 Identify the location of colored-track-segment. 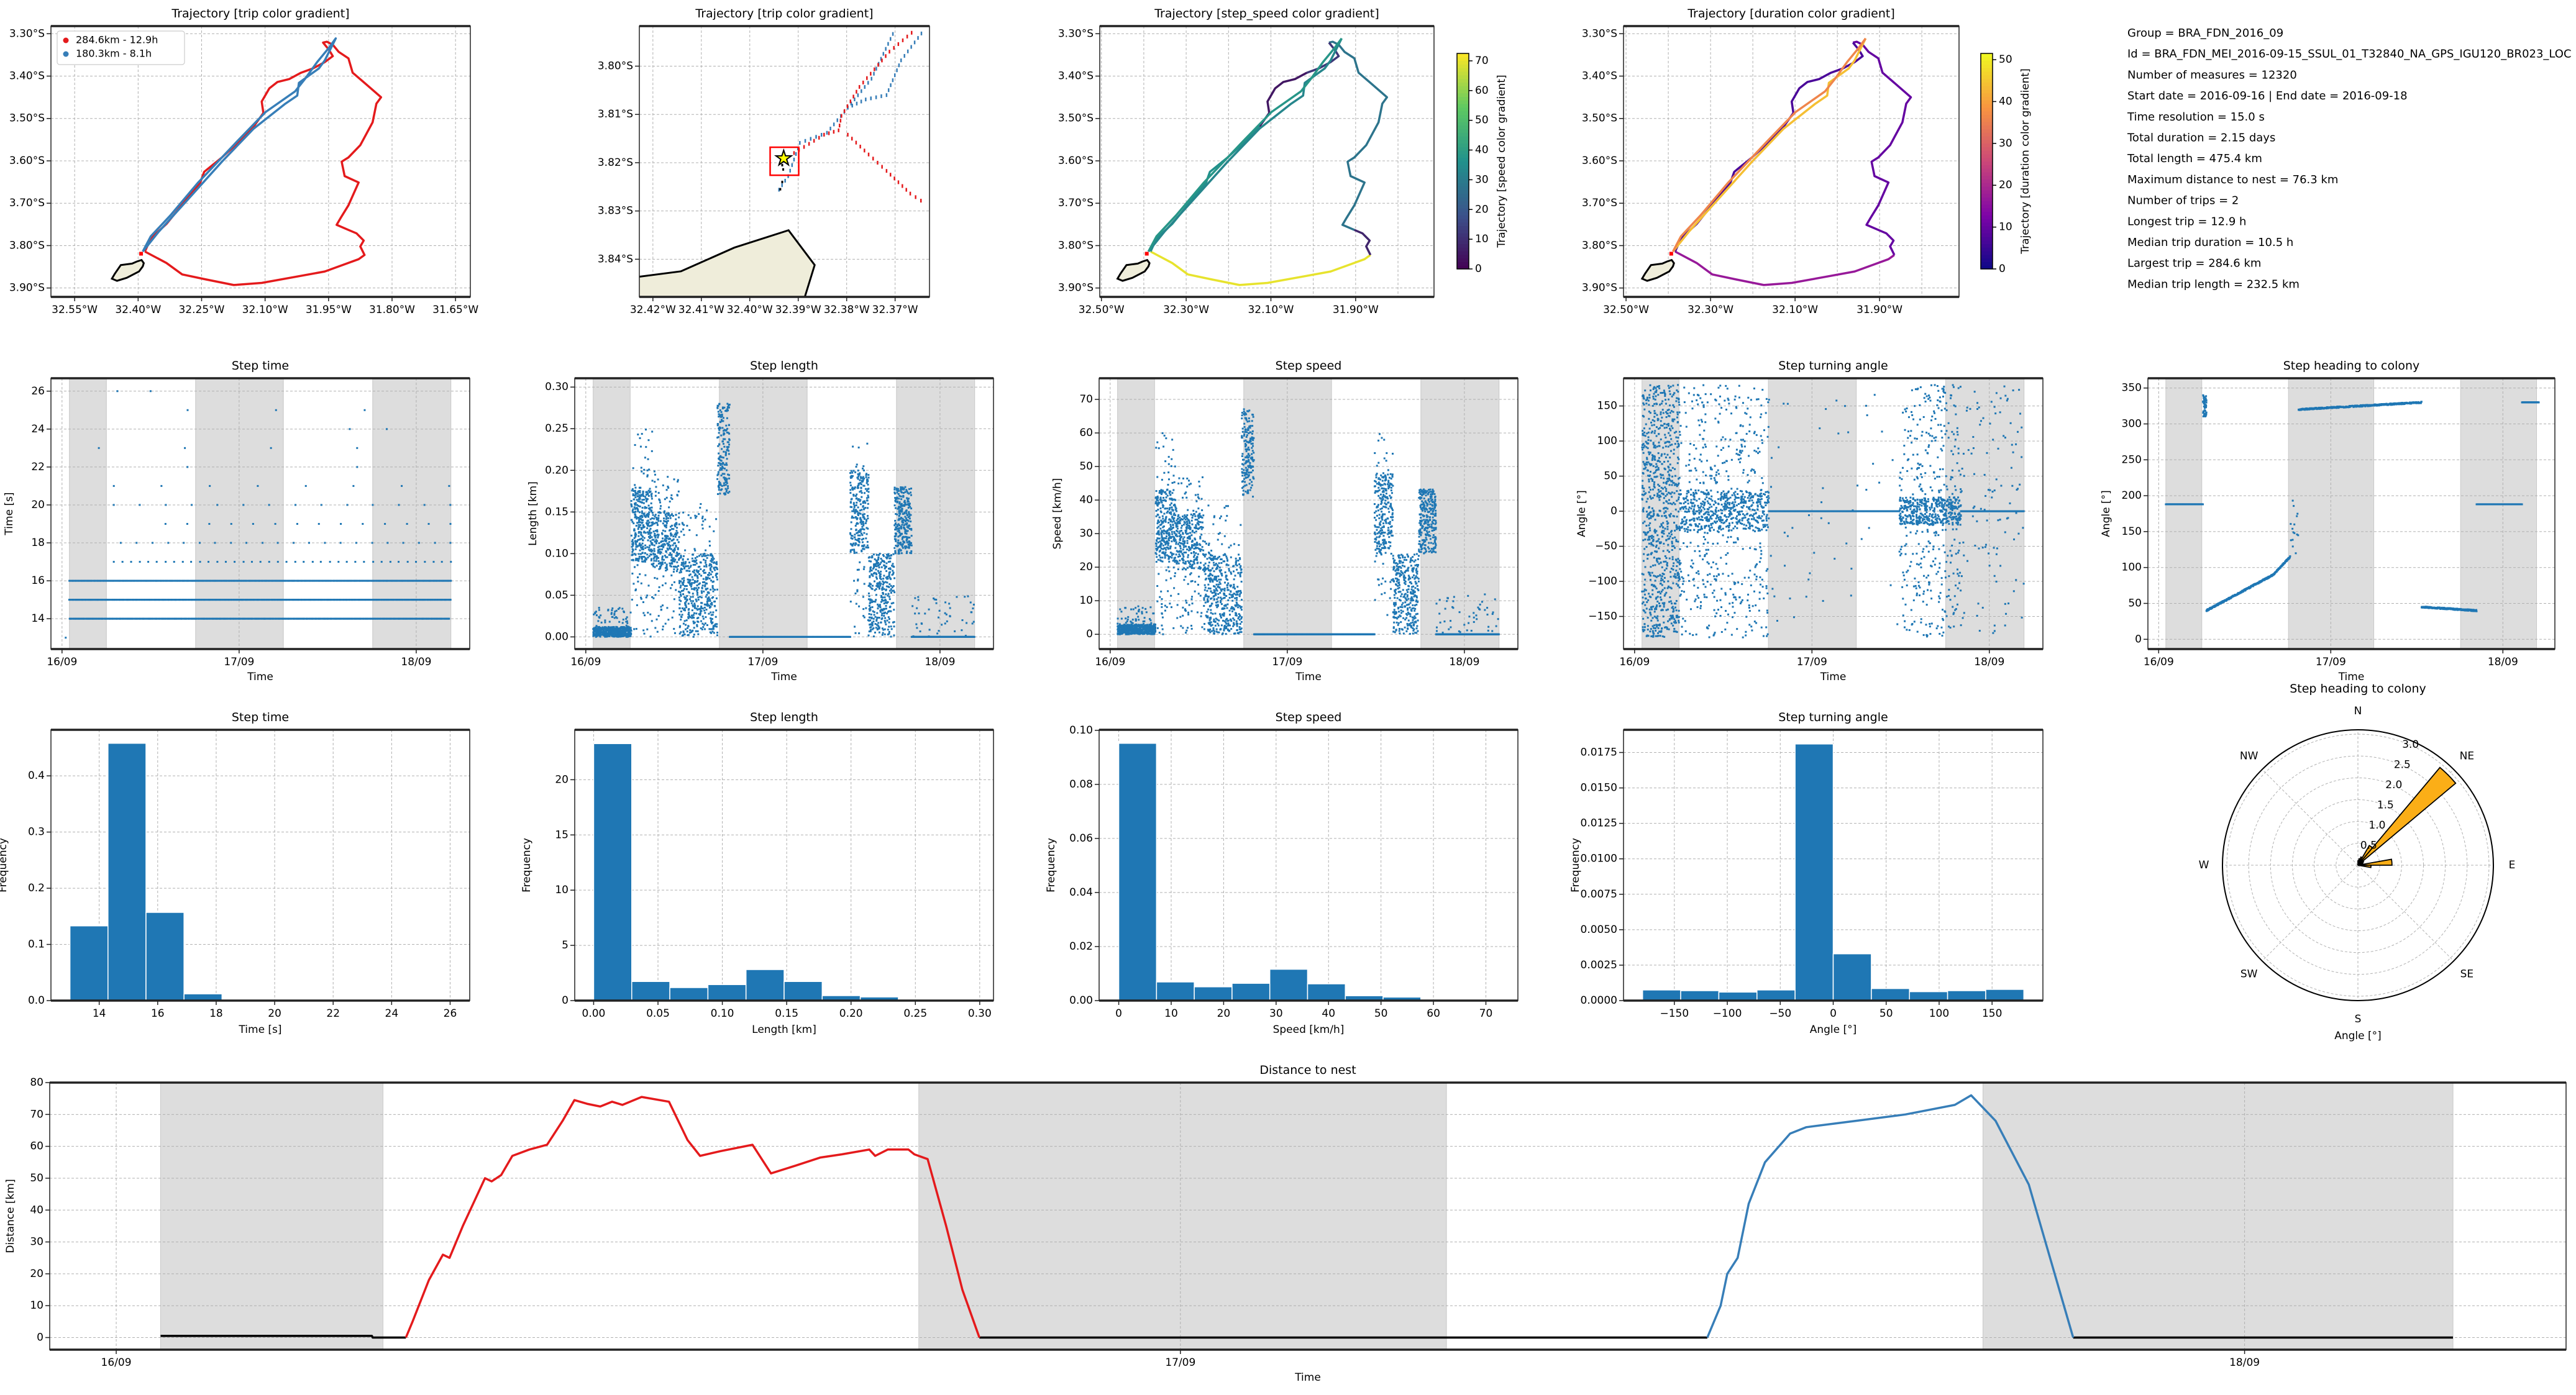
(1769, 144).